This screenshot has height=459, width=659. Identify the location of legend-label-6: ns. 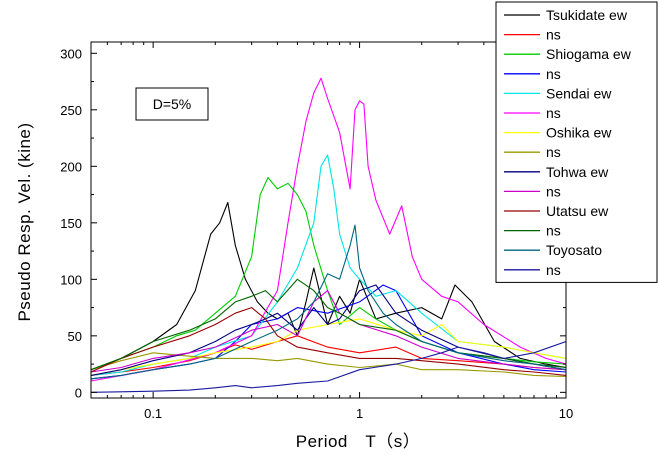
(553, 113).